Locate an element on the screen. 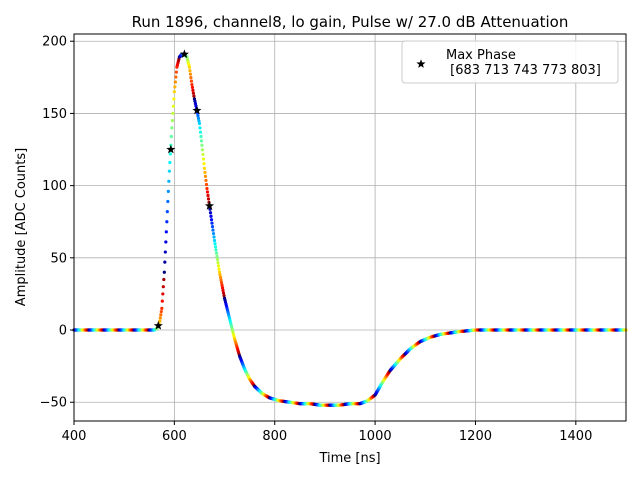 The height and width of the screenshot is (480, 640). legend-box is located at coordinates (510, 62).